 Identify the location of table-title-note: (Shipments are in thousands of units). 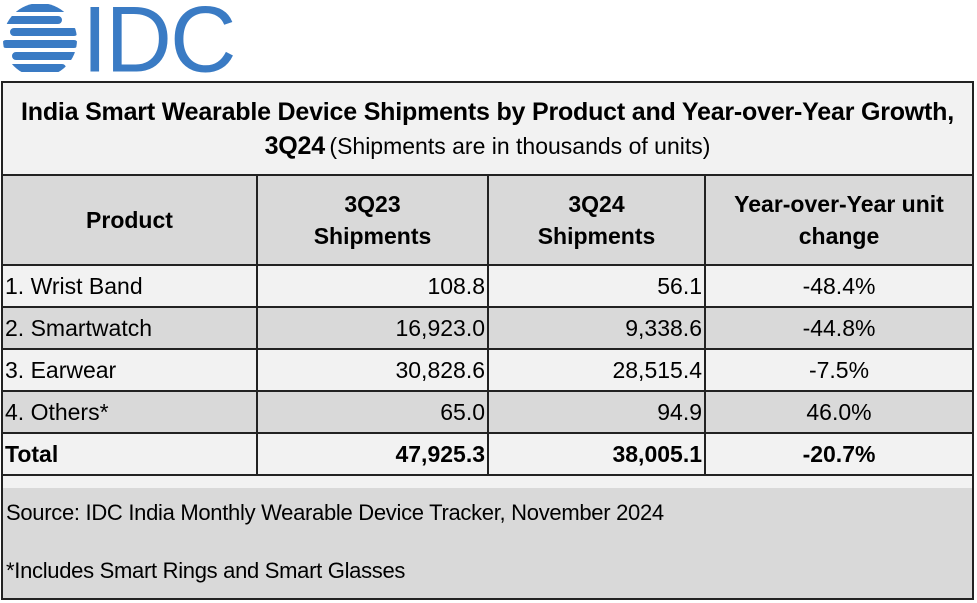
(520, 146).